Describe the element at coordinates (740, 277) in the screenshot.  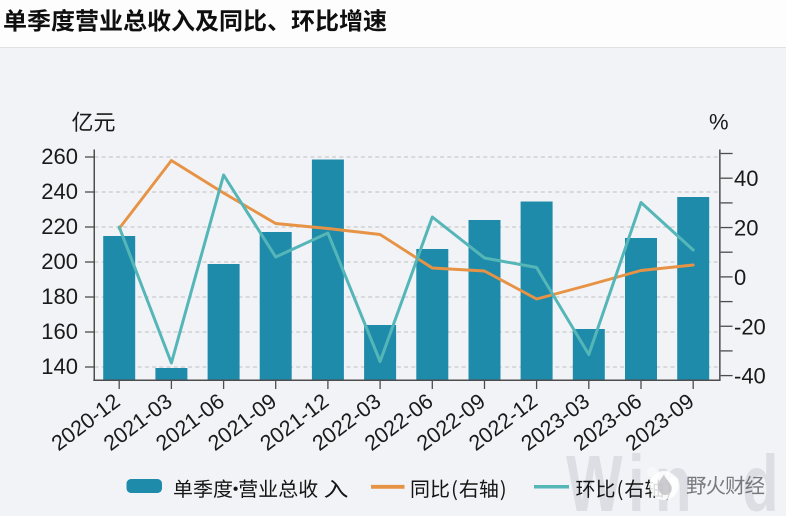
I see `svg-text: 0` at that location.